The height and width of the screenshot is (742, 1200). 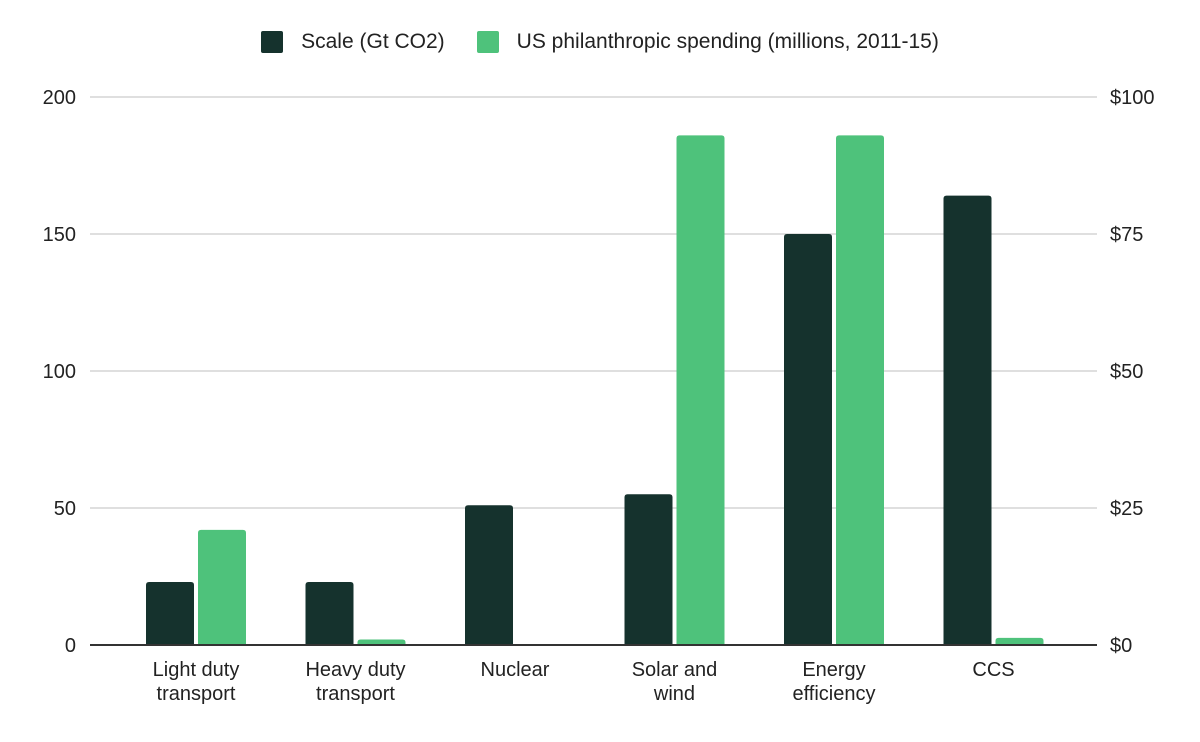 I want to click on left-tick-label: 0, so click(x=70, y=646).